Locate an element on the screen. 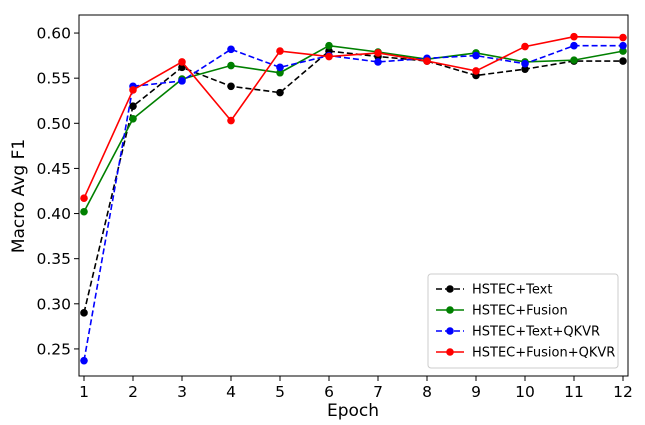 This screenshot has width=645, height=425. y-tick-label: 0.35 is located at coordinates (53, 259).